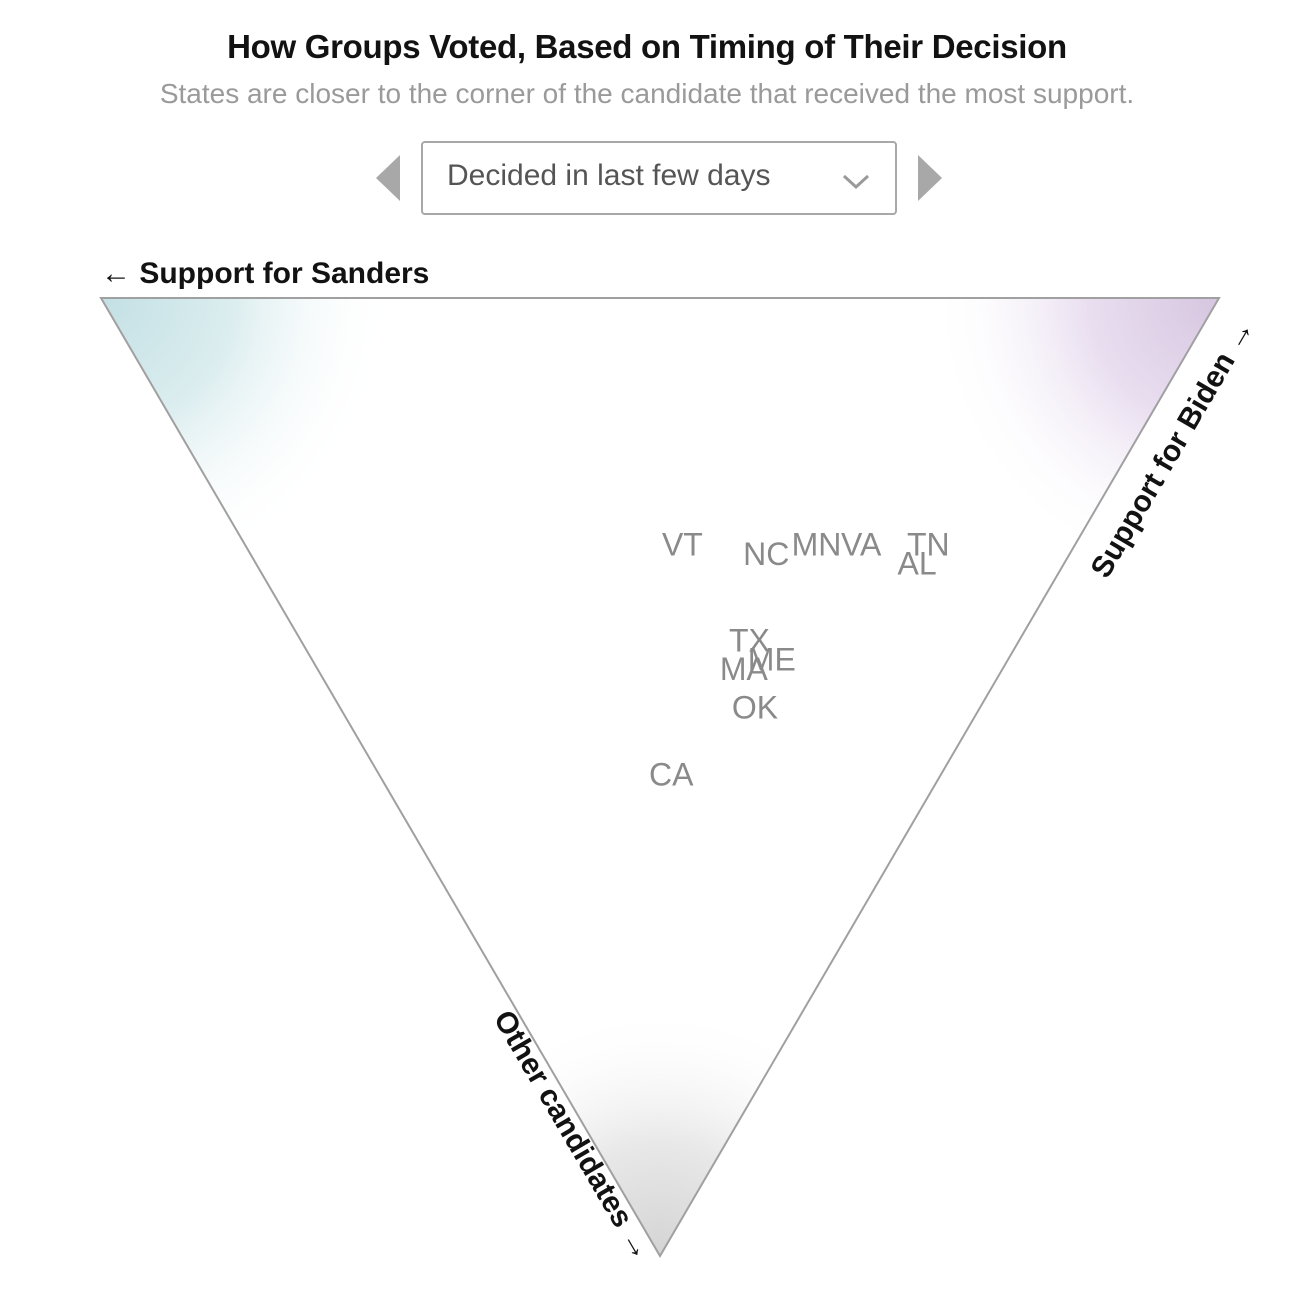 The image size is (1294, 1294). What do you see at coordinates (917, 564) in the screenshot?
I see `state-label-al: AL` at bounding box center [917, 564].